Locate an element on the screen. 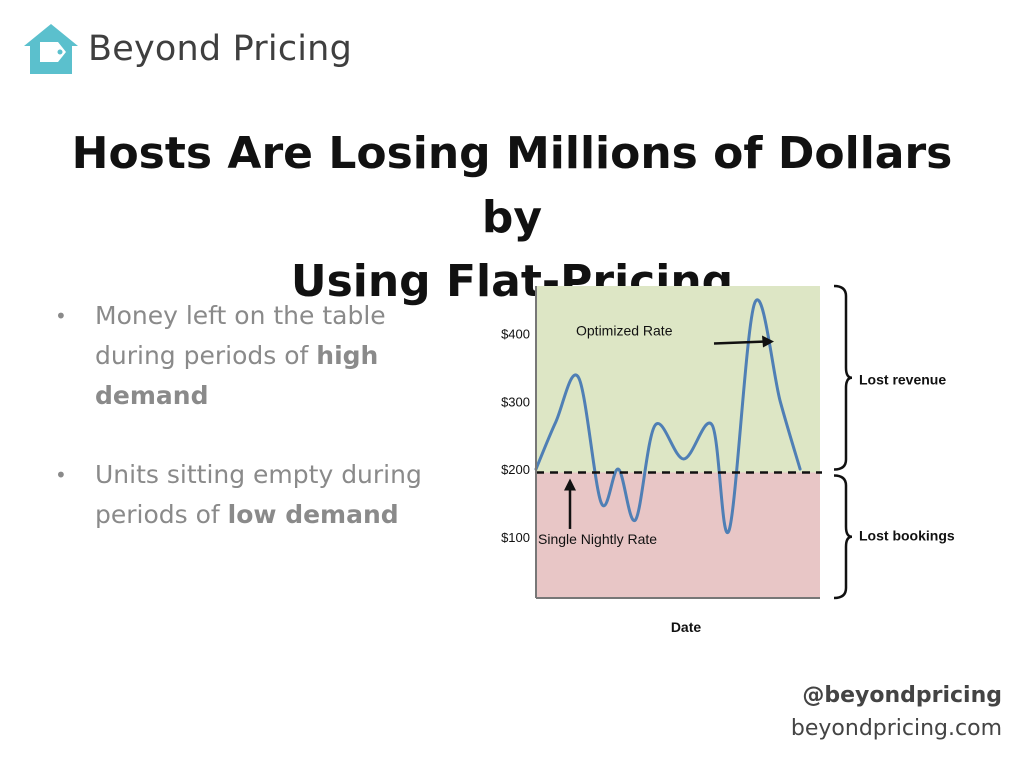  y-tick-label: $400 is located at coordinates (515, 333).